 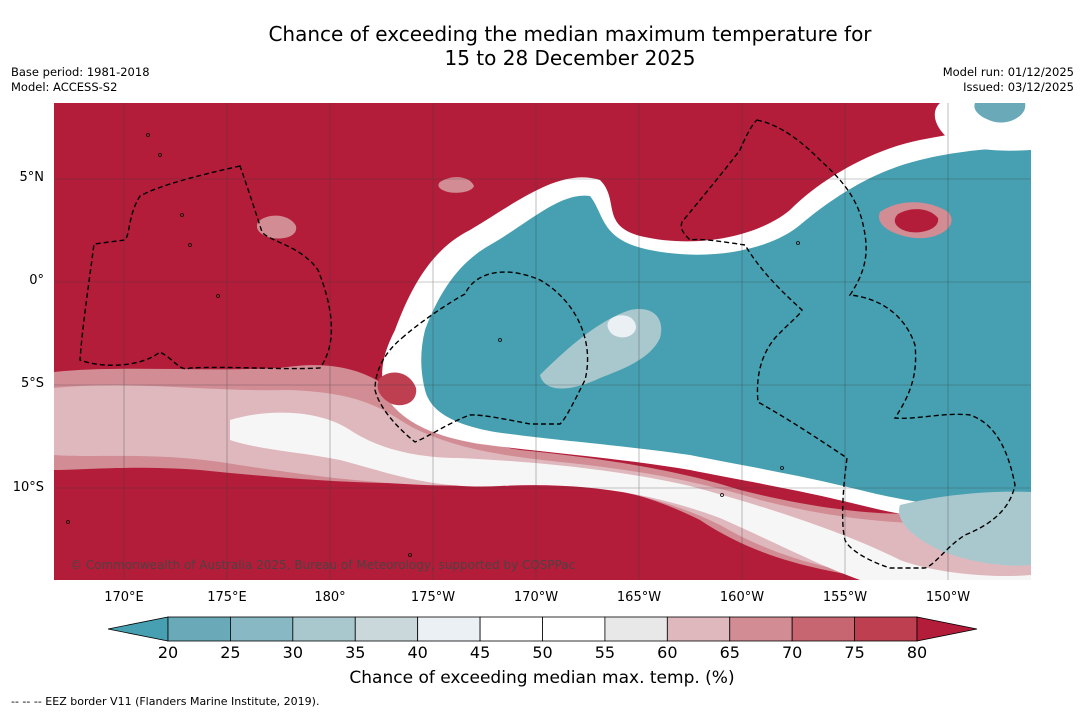 I want to click on lat-label-0: 0°, so click(x=36, y=280).